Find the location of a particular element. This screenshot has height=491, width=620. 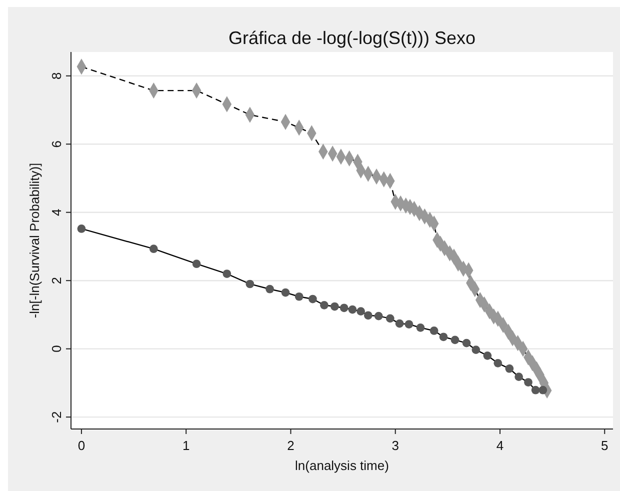

y-axis-title: -ln[-ln(Survival Probability)] is located at coordinates (34, 240).